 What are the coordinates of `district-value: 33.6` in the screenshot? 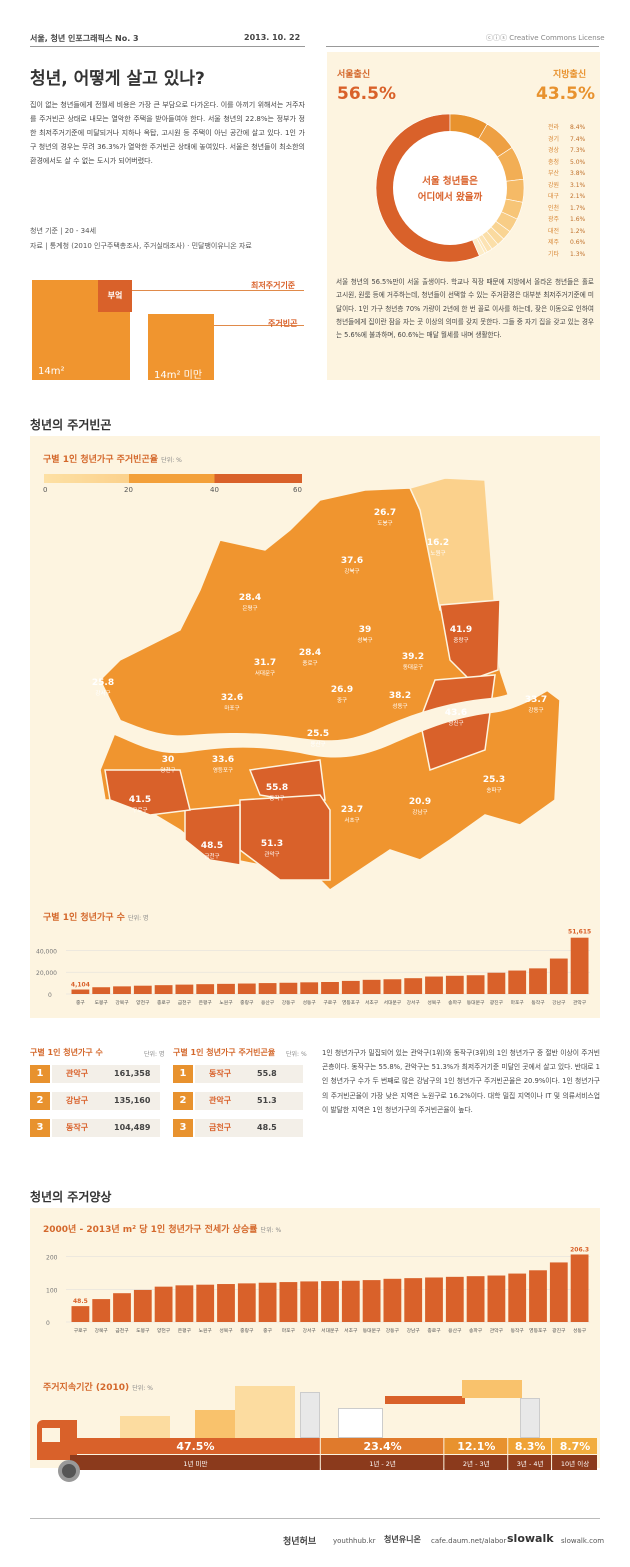 It's located at (223, 760).